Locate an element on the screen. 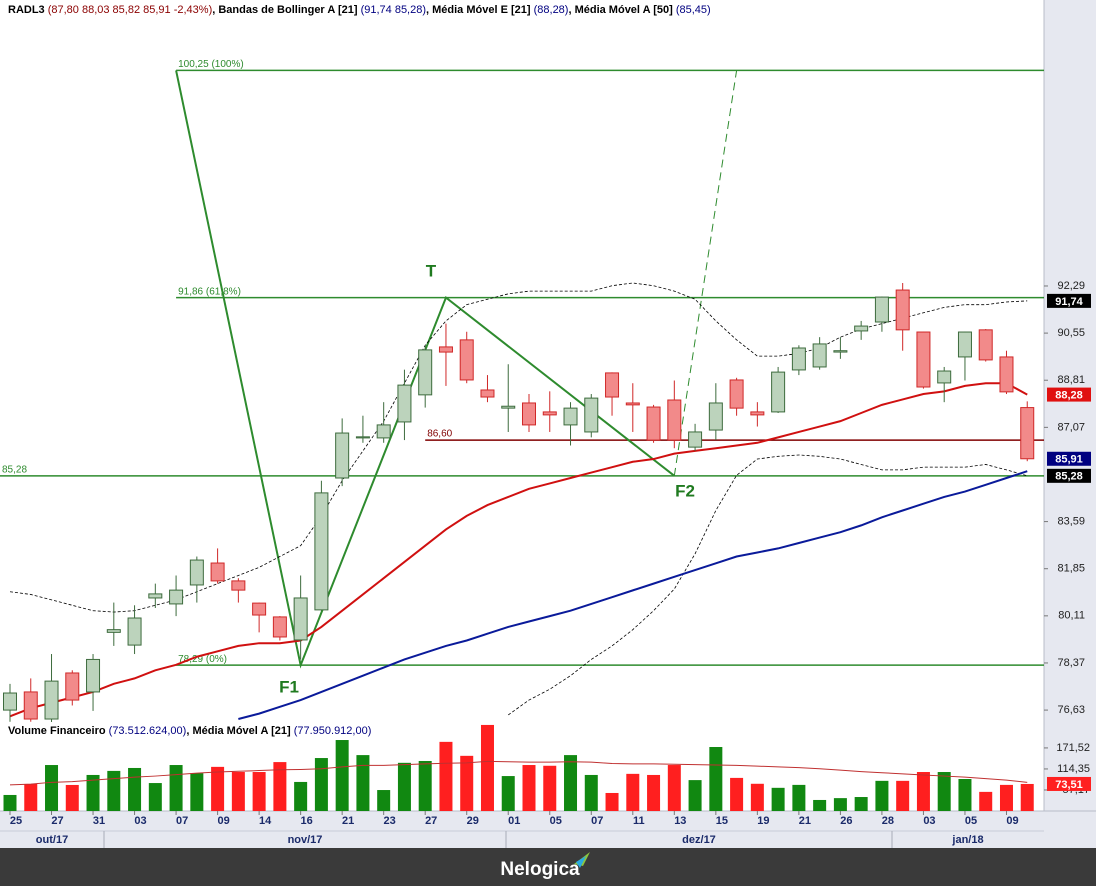  x-tick-label: 11 is located at coordinates (639, 821).